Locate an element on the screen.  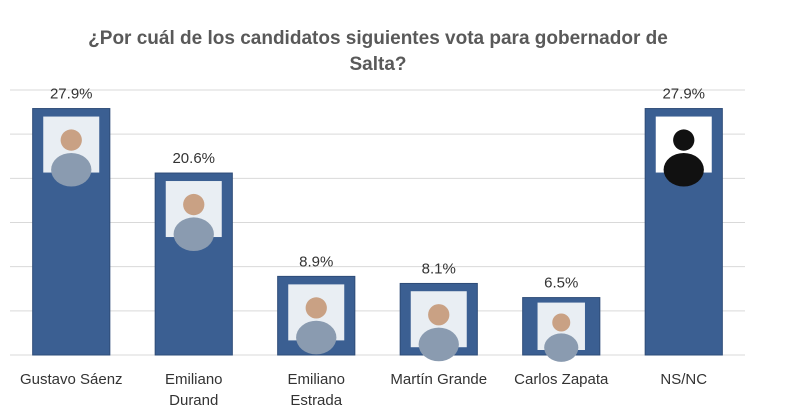
value-label: 8.9% is located at coordinates (316, 261).